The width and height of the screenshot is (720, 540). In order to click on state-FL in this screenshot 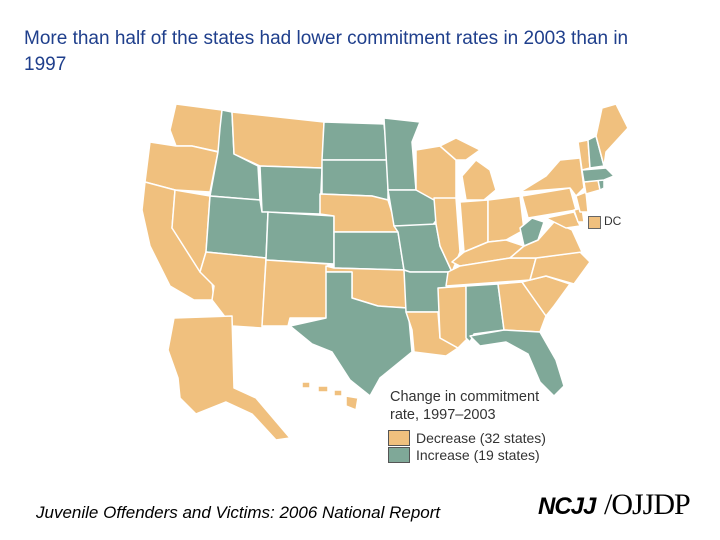, I will do `click(517, 363)`.